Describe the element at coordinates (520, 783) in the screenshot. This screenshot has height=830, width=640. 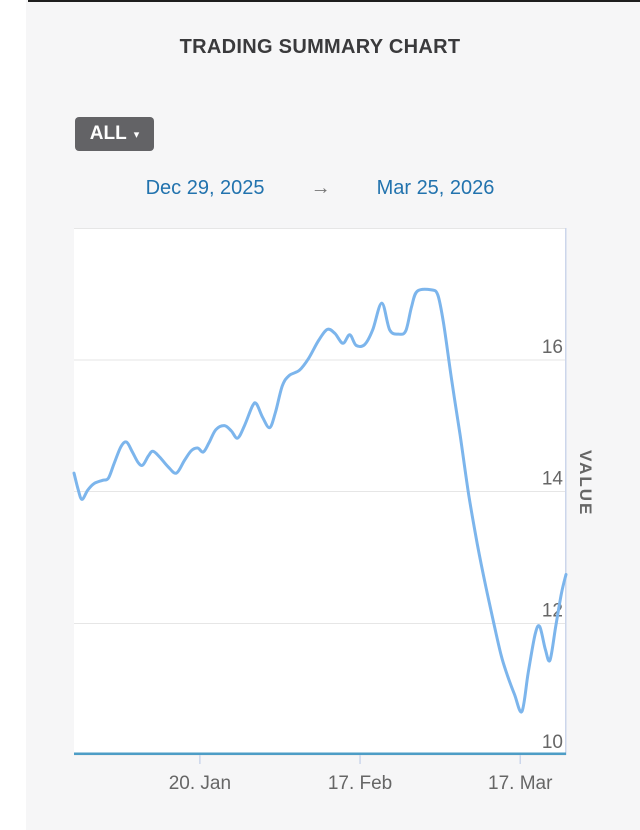
I see `x-axis-label: 17. Mar` at that location.